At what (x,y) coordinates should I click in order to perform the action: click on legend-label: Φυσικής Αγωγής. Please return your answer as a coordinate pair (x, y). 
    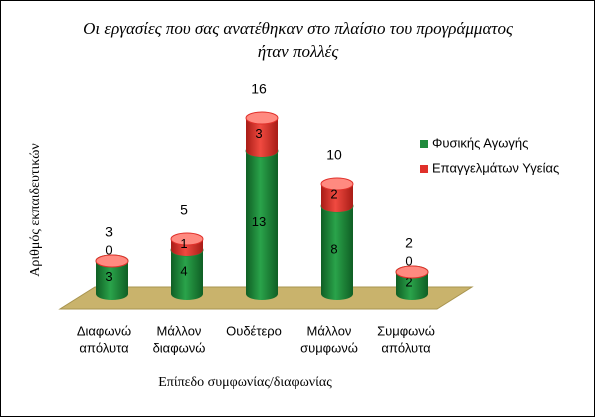
    Looking at the image, I should click on (480, 142).